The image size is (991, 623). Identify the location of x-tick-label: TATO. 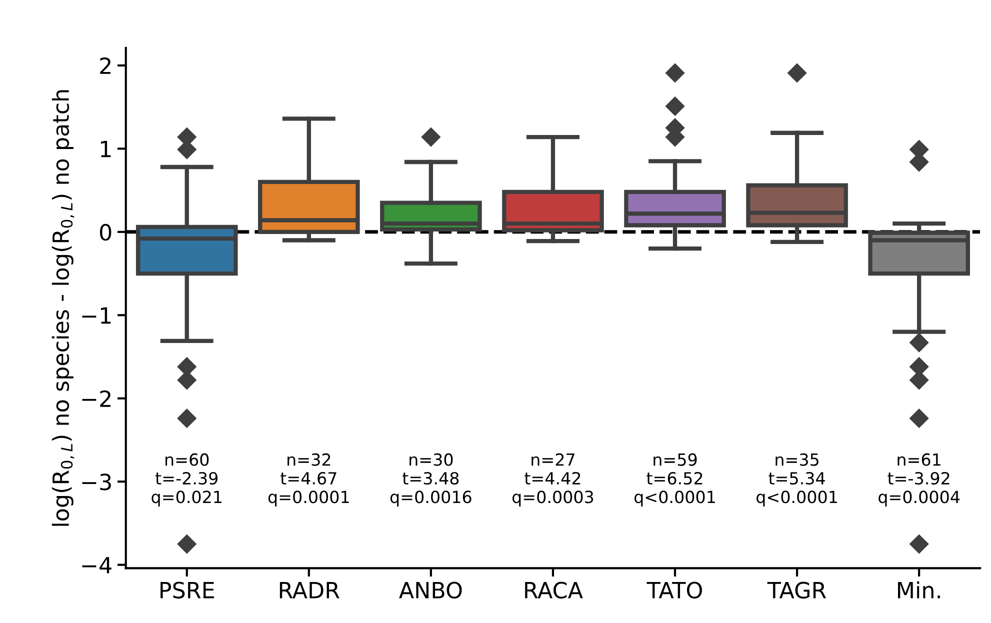
(674, 590).